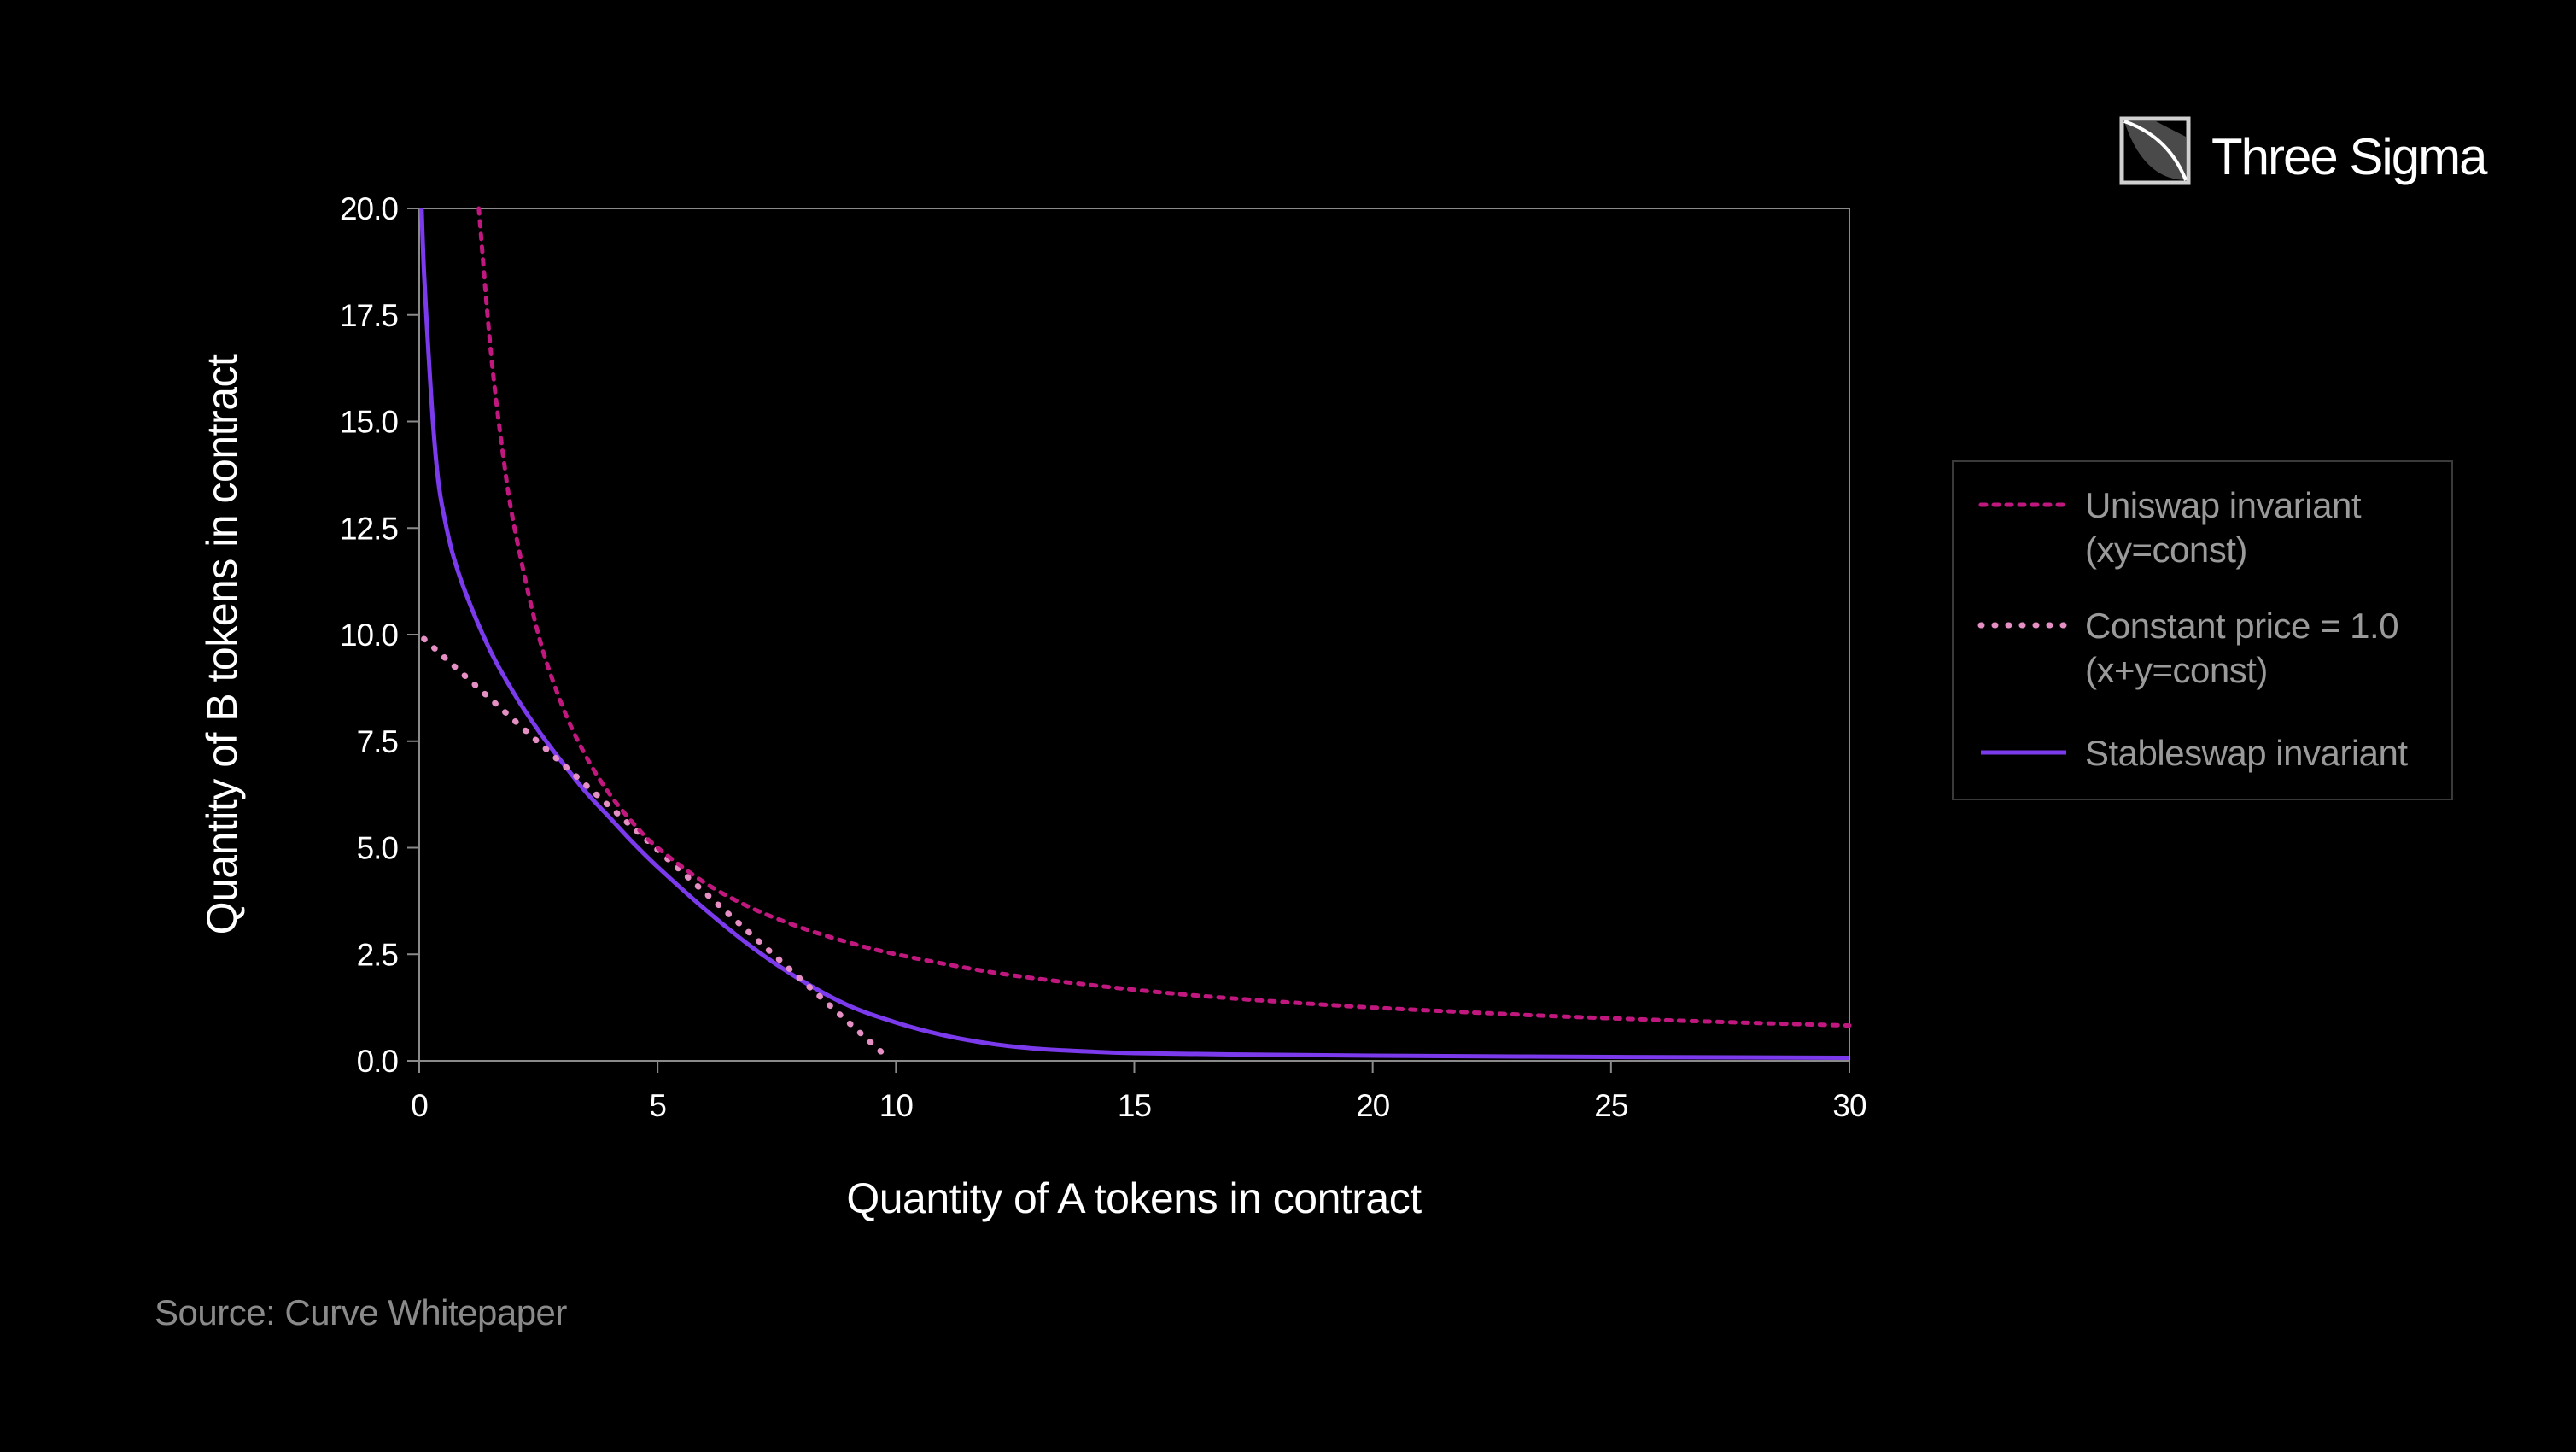  I want to click on x-tick-label: 5, so click(657, 1105).